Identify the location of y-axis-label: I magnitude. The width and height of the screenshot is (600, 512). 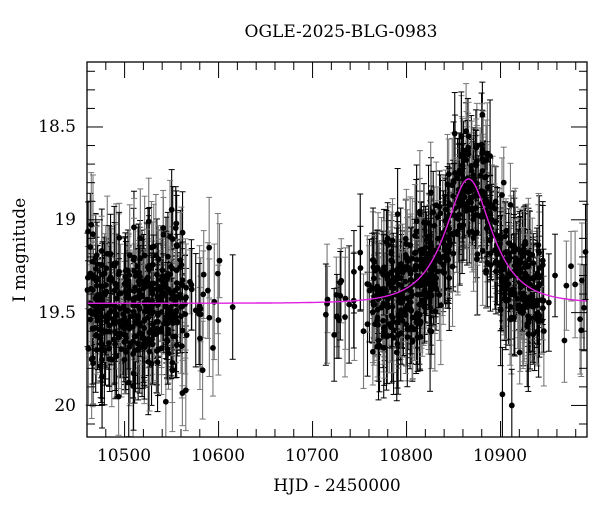
(20, 250).